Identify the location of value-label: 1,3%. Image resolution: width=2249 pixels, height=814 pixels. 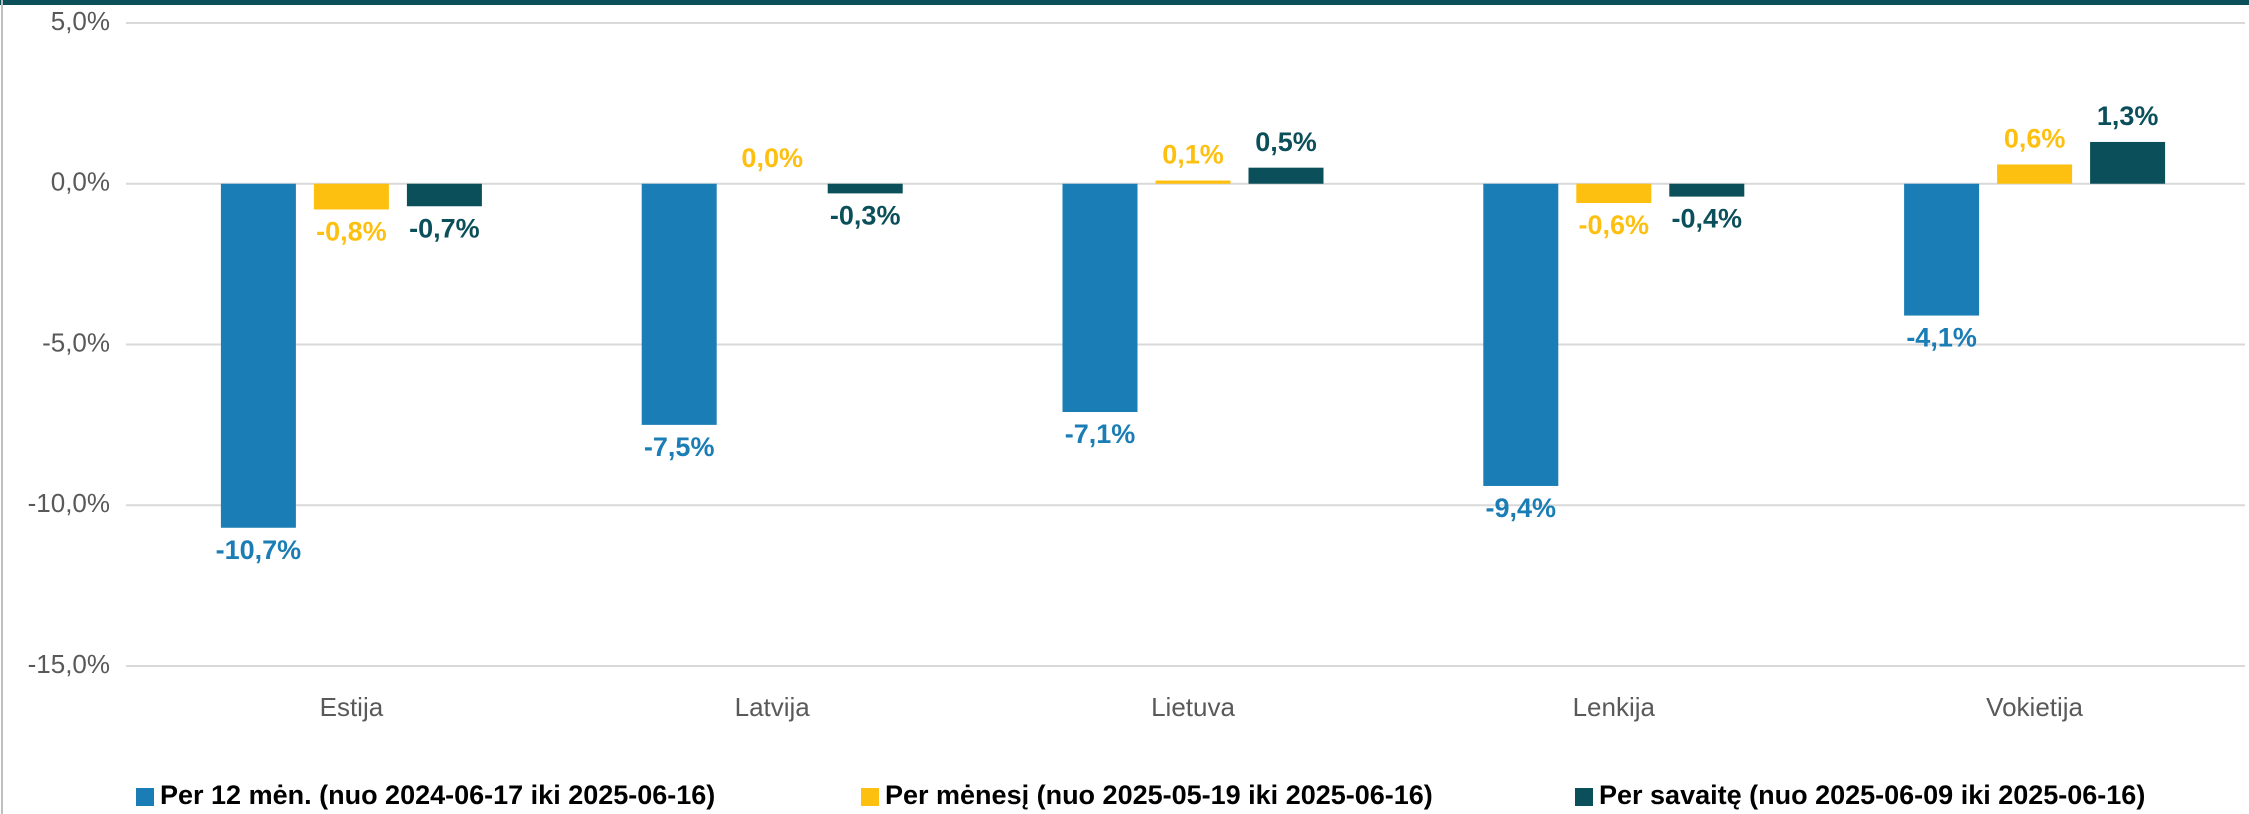
(2128, 116).